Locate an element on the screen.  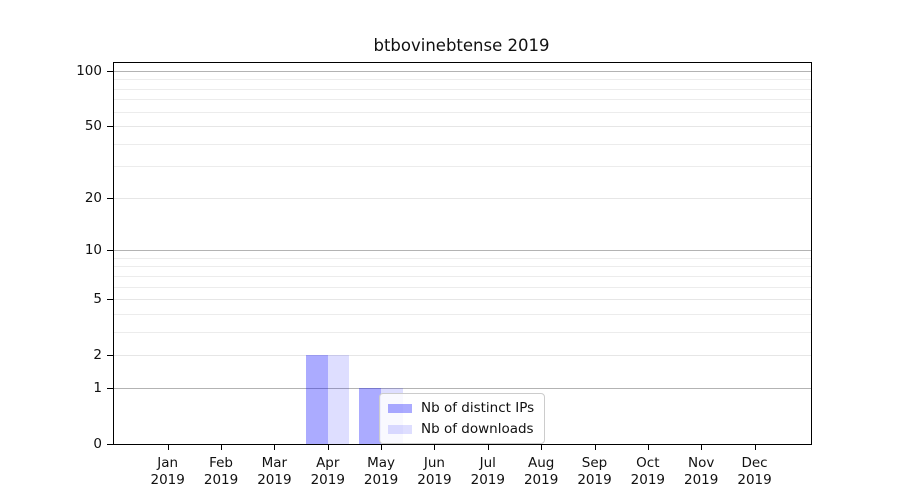
x-tick-label: Apr 2019 is located at coordinates (327, 471).